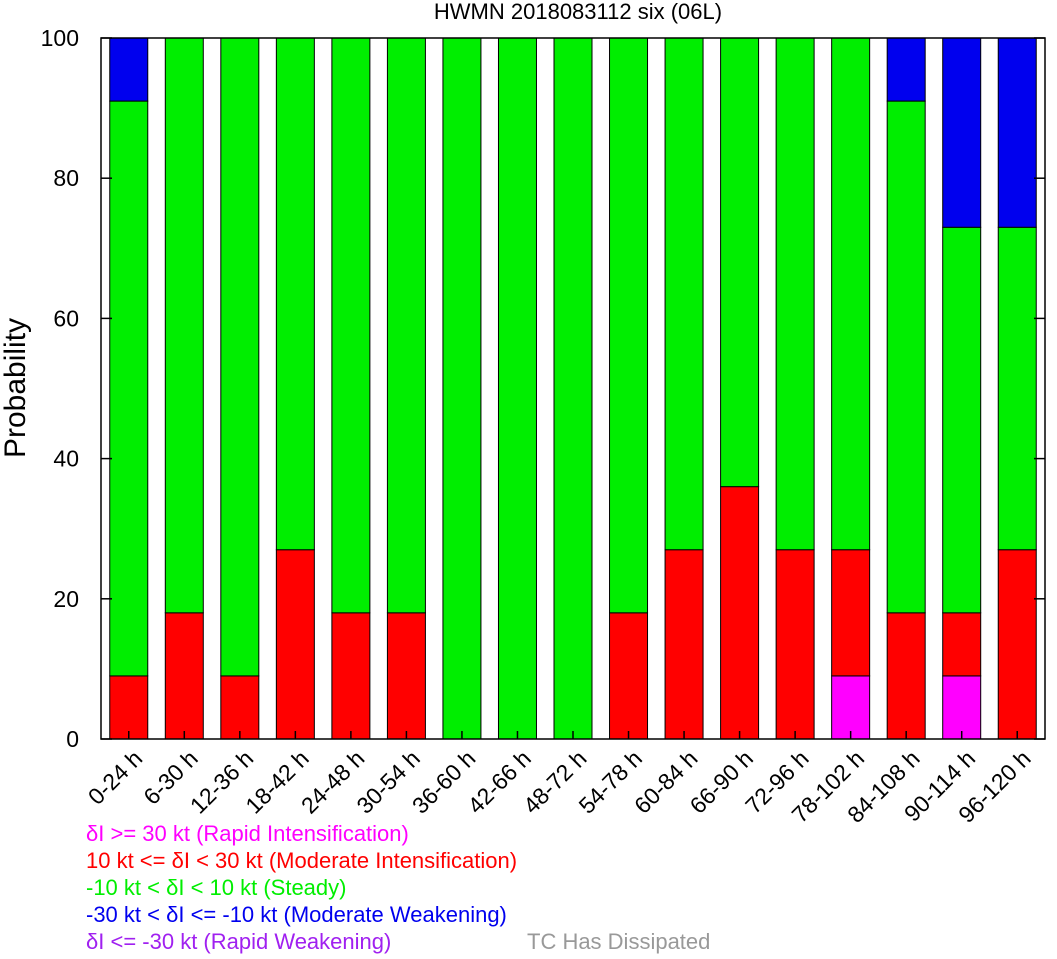  Describe the element at coordinates (72, 739) in the screenshot. I see `y-tick-label: 0` at that location.